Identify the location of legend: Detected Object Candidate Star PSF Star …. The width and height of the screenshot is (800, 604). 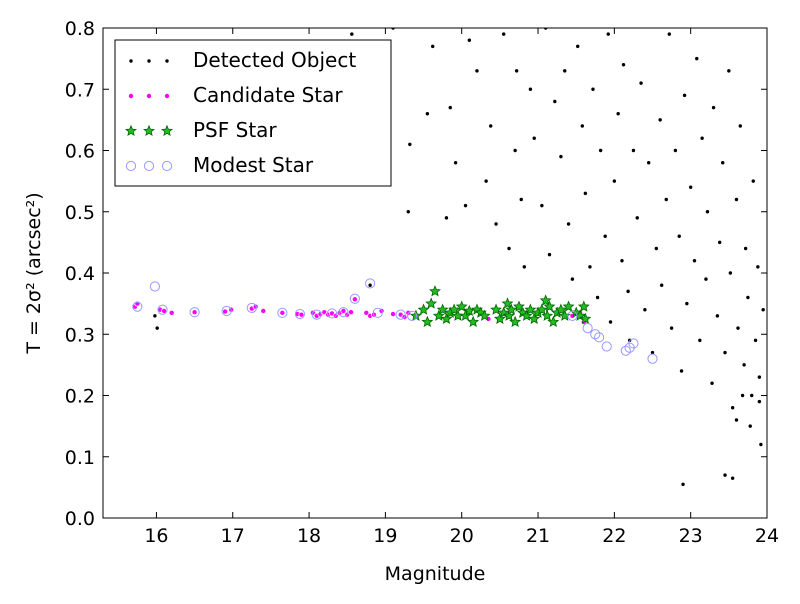
(253, 113).